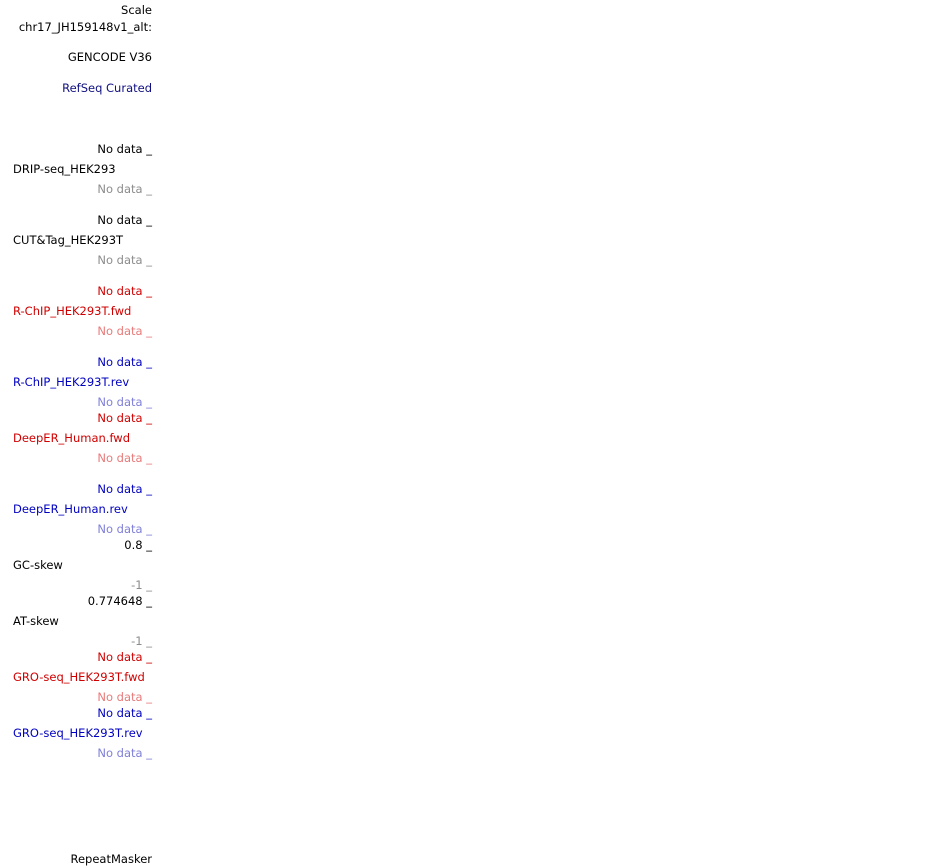  What do you see at coordinates (64, 169) in the screenshot?
I see `track-label: DRIP-seq_HEK293` at bounding box center [64, 169].